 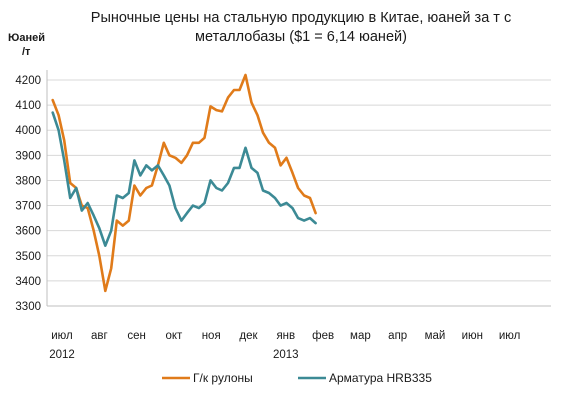 What do you see at coordinates (211, 336) in the screenshot?
I see `x-tick-label: ноя` at bounding box center [211, 336].